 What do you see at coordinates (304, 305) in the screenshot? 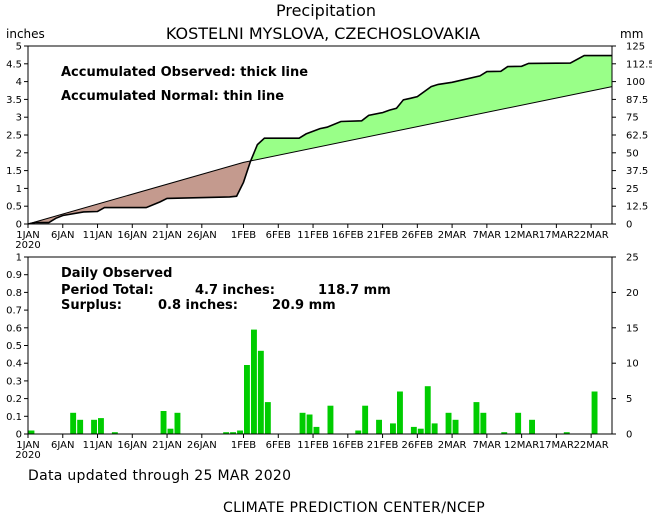
I see `surplus-mm: 20.9 mm` at bounding box center [304, 305].